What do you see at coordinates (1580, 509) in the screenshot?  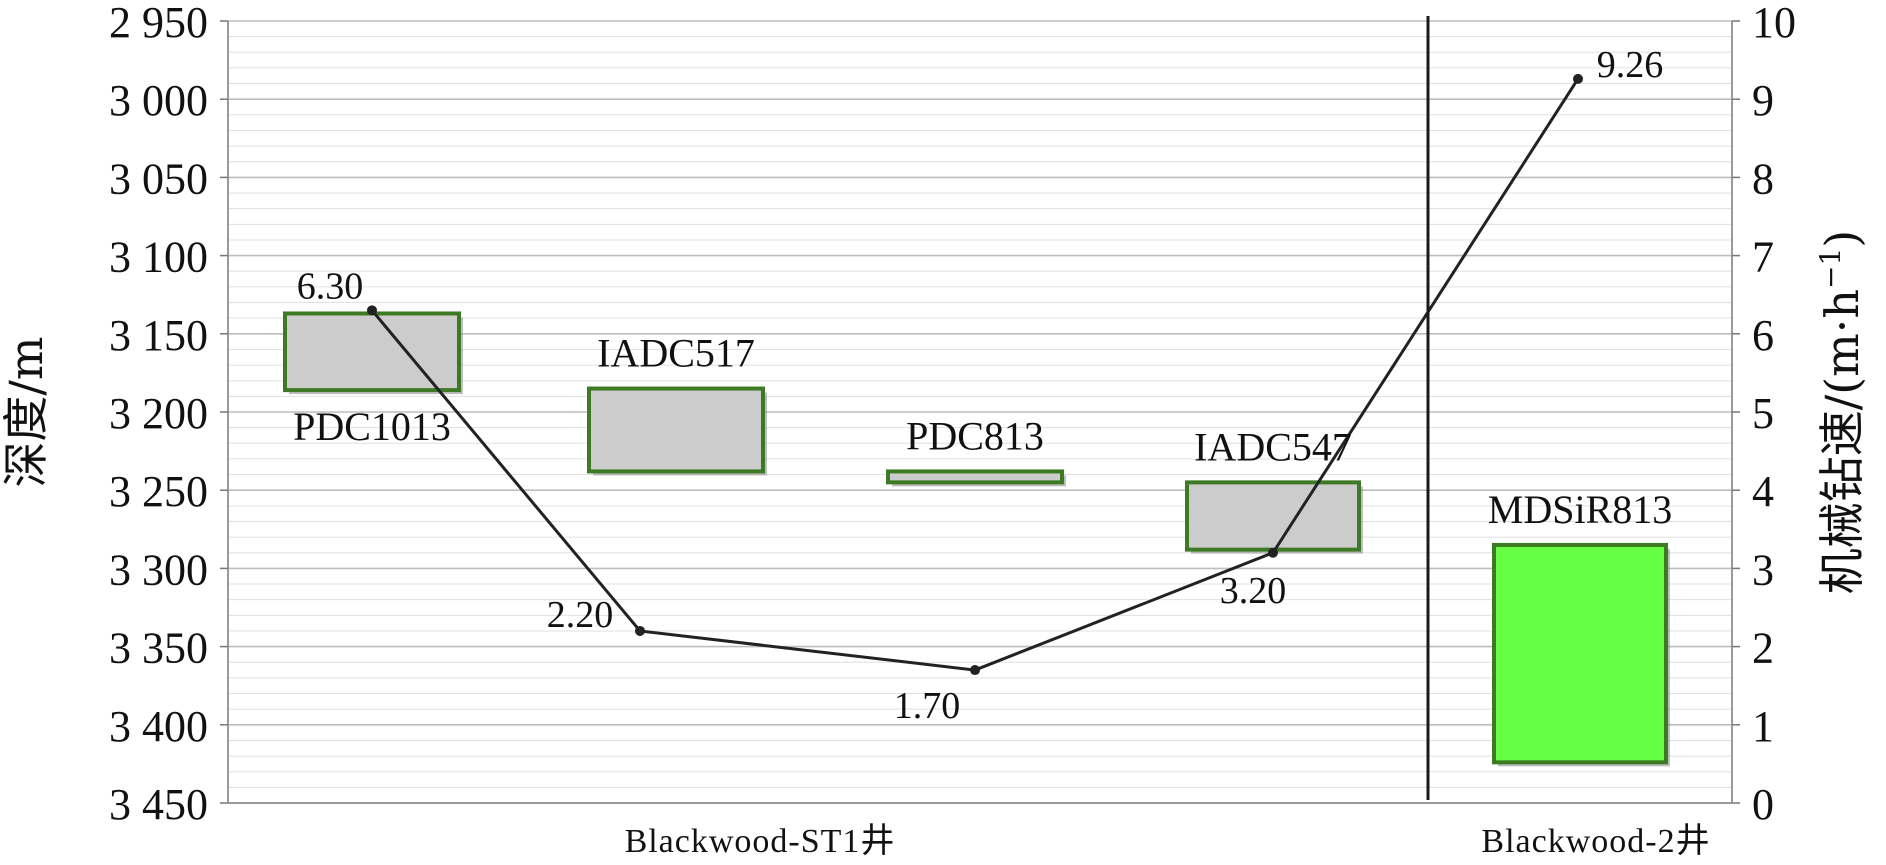 I see `bar-label: MDSiR813` at bounding box center [1580, 509].